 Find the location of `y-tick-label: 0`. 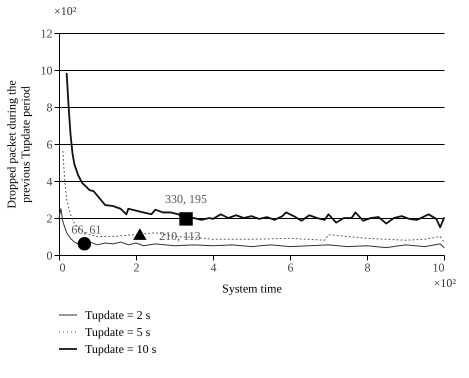

y-tick-label: 0 is located at coordinates (49, 255).